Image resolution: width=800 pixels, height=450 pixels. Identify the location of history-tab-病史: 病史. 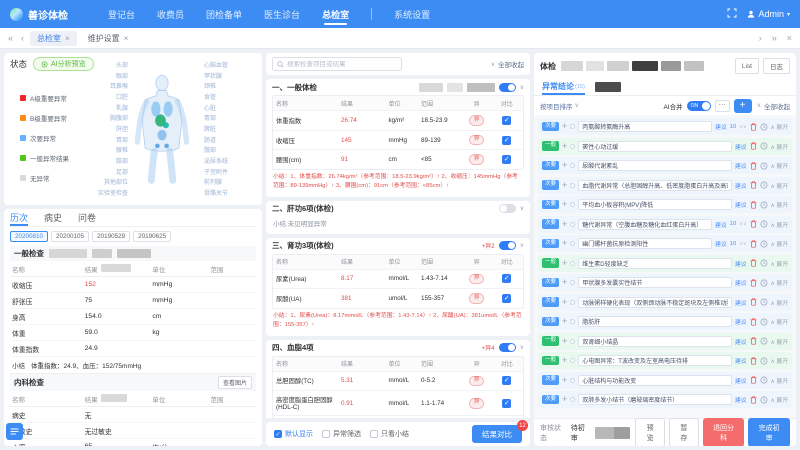
(53, 218).